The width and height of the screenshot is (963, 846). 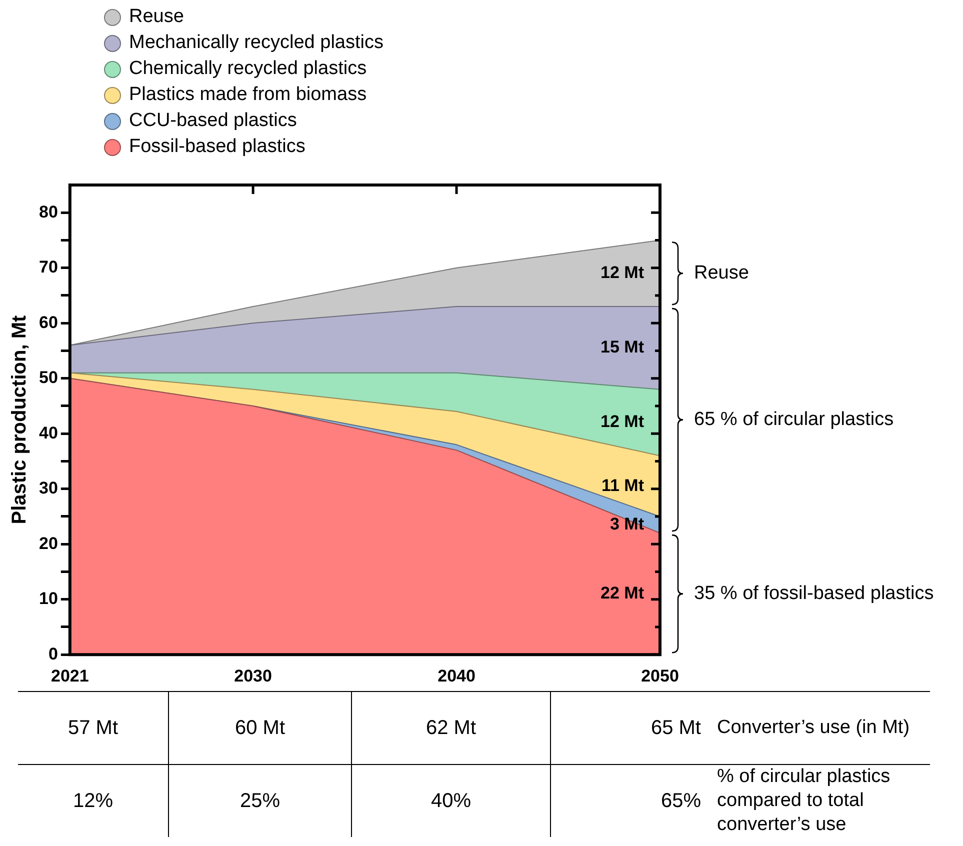 What do you see at coordinates (53, 654) in the screenshot?
I see `y-tick-label: 0` at bounding box center [53, 654].